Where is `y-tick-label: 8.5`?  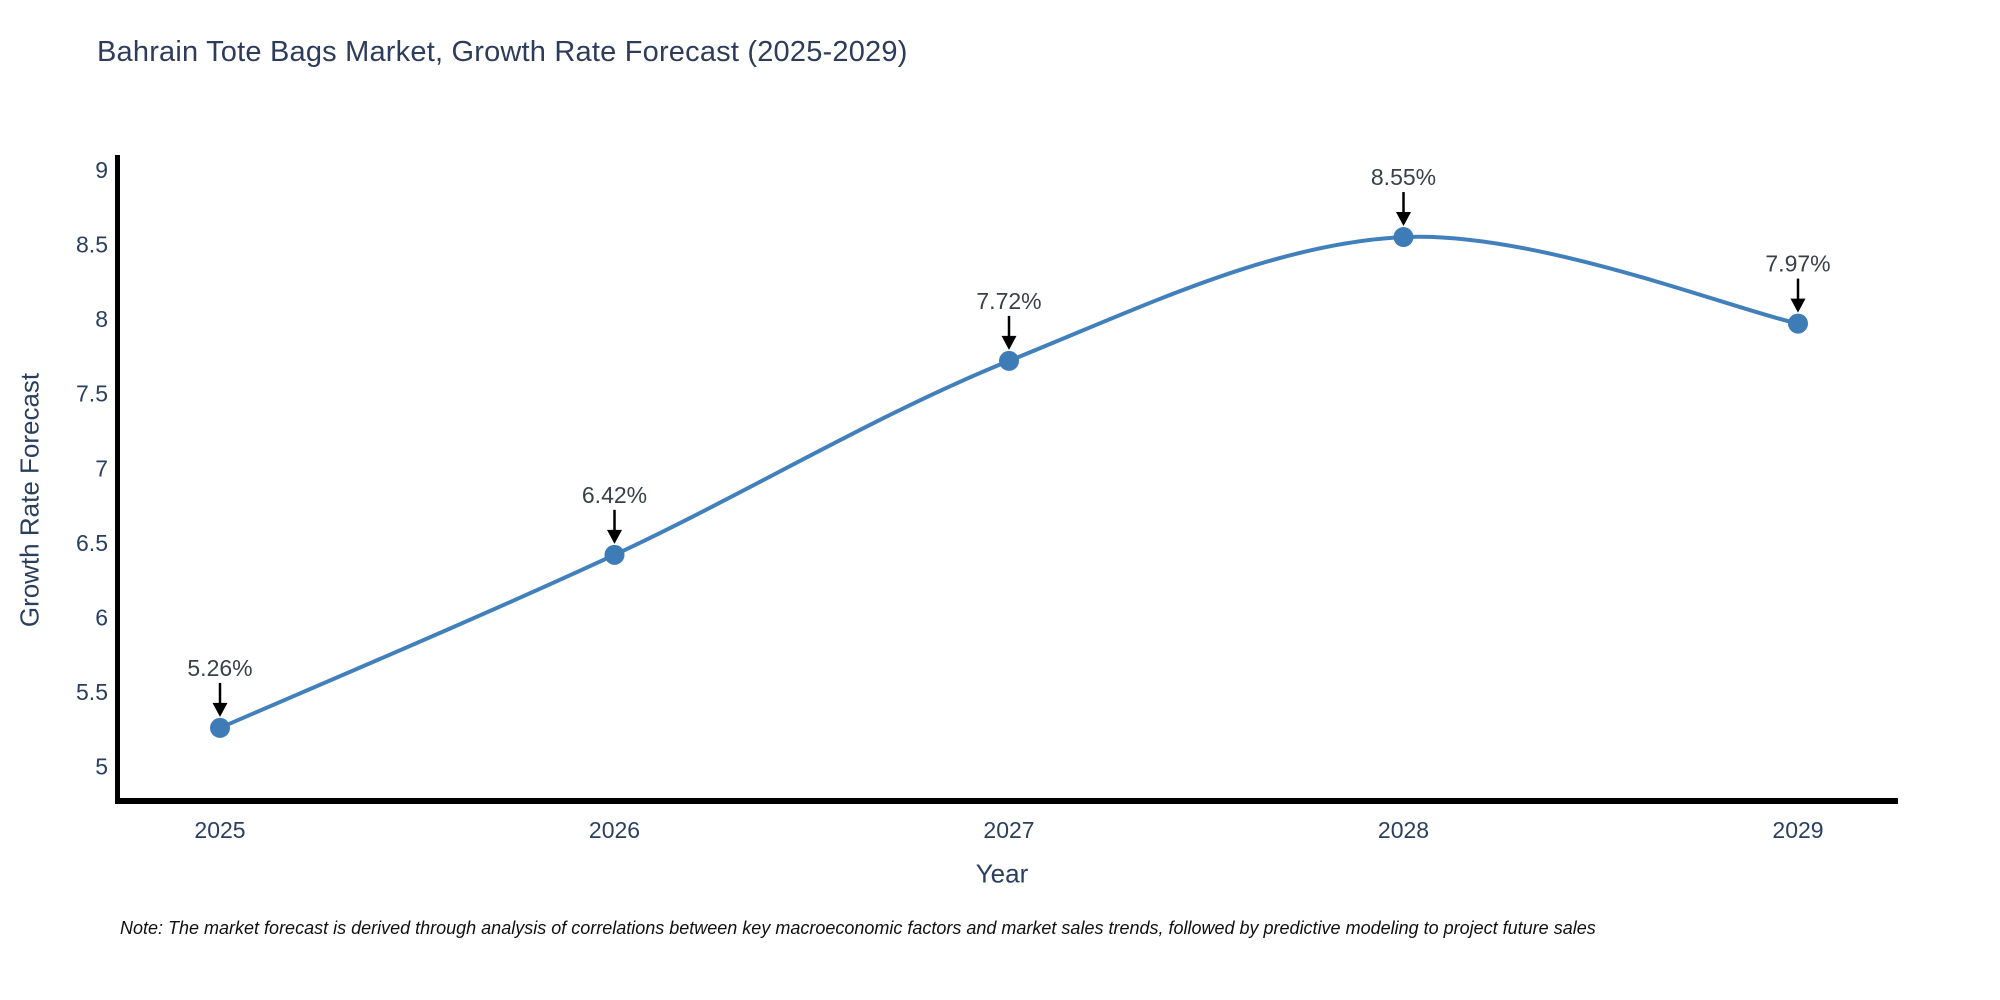
y-tick-label: 8.5 is located at coordinates (92, 245).